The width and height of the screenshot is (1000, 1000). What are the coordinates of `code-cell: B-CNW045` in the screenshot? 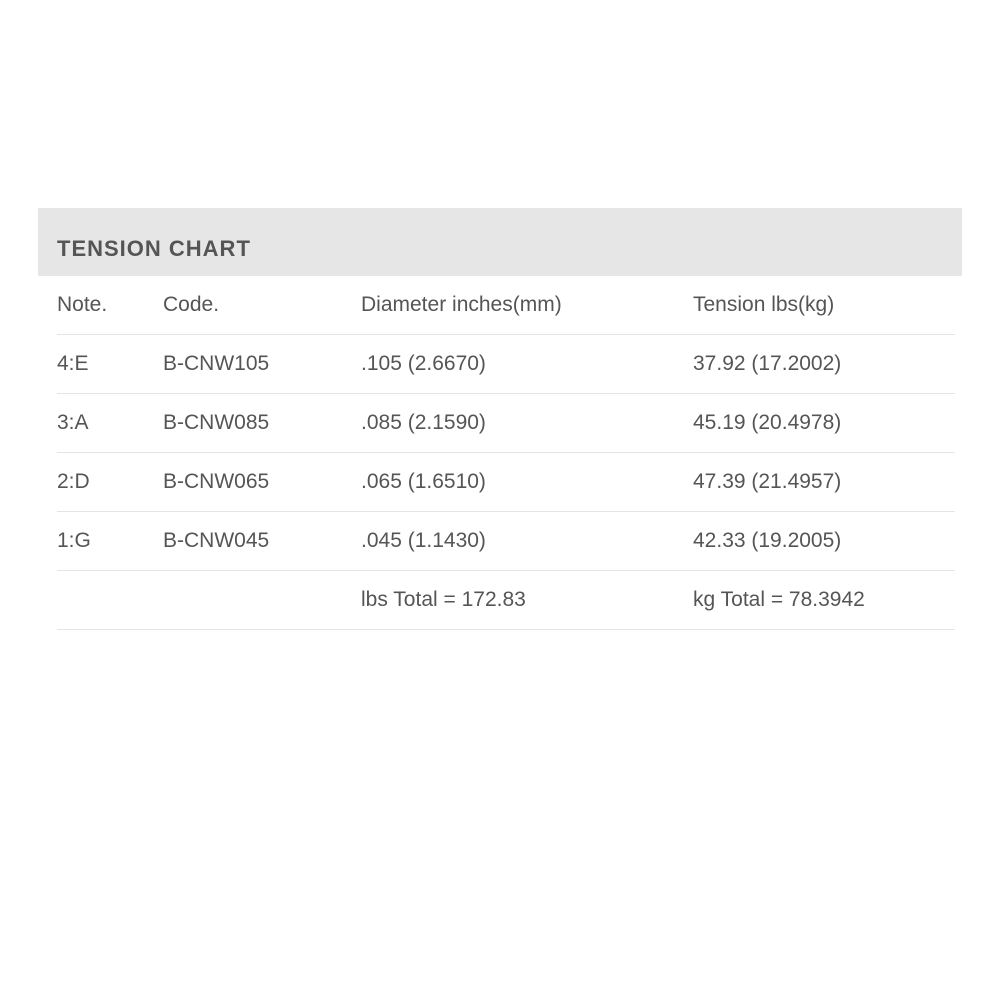 It's located at (262, 541).